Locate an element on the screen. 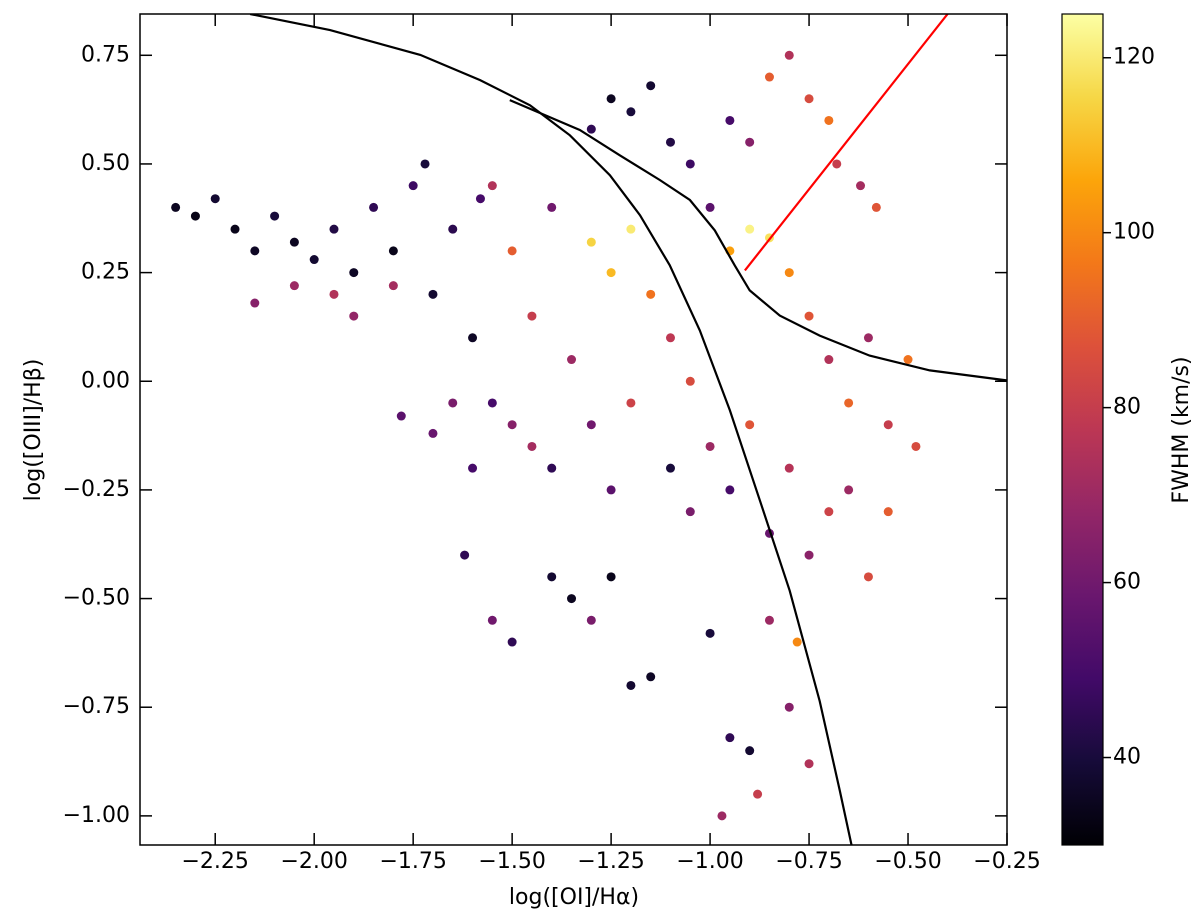 The height and width of the screenshot is (916, 1200). y-tick-label: −1.00 is located at coordinates (96, 815).